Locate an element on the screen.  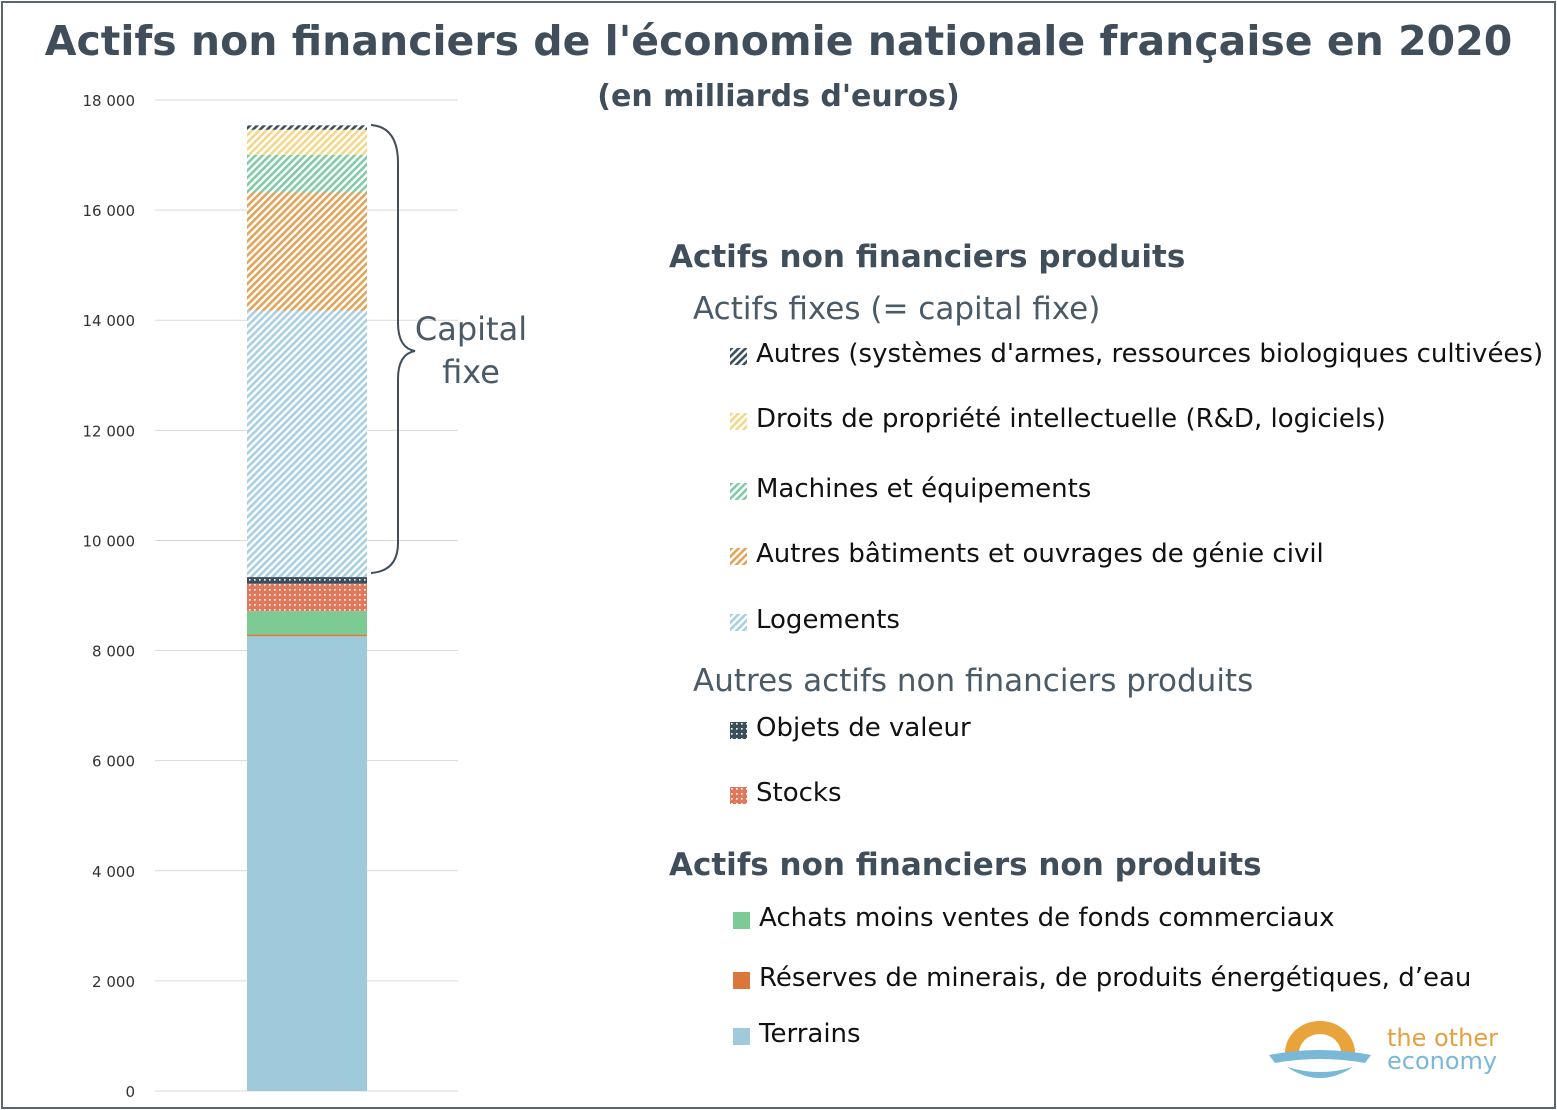
y-tick-label: 10 000 is located at coordinates (109, 541).